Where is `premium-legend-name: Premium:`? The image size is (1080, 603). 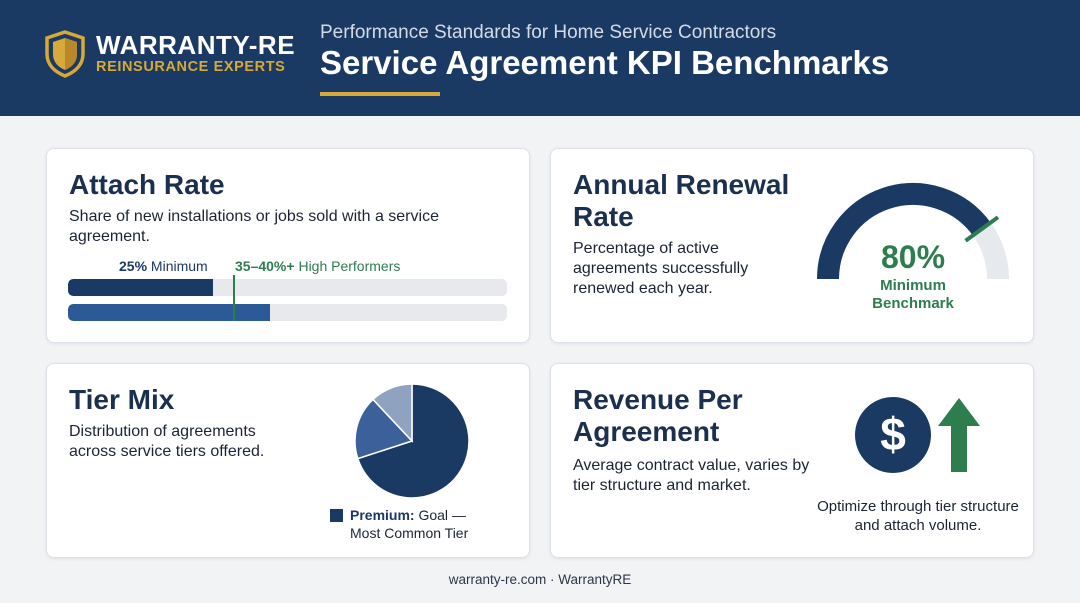
premium-legend-name: Premium: is located at coordinates (382, 515).